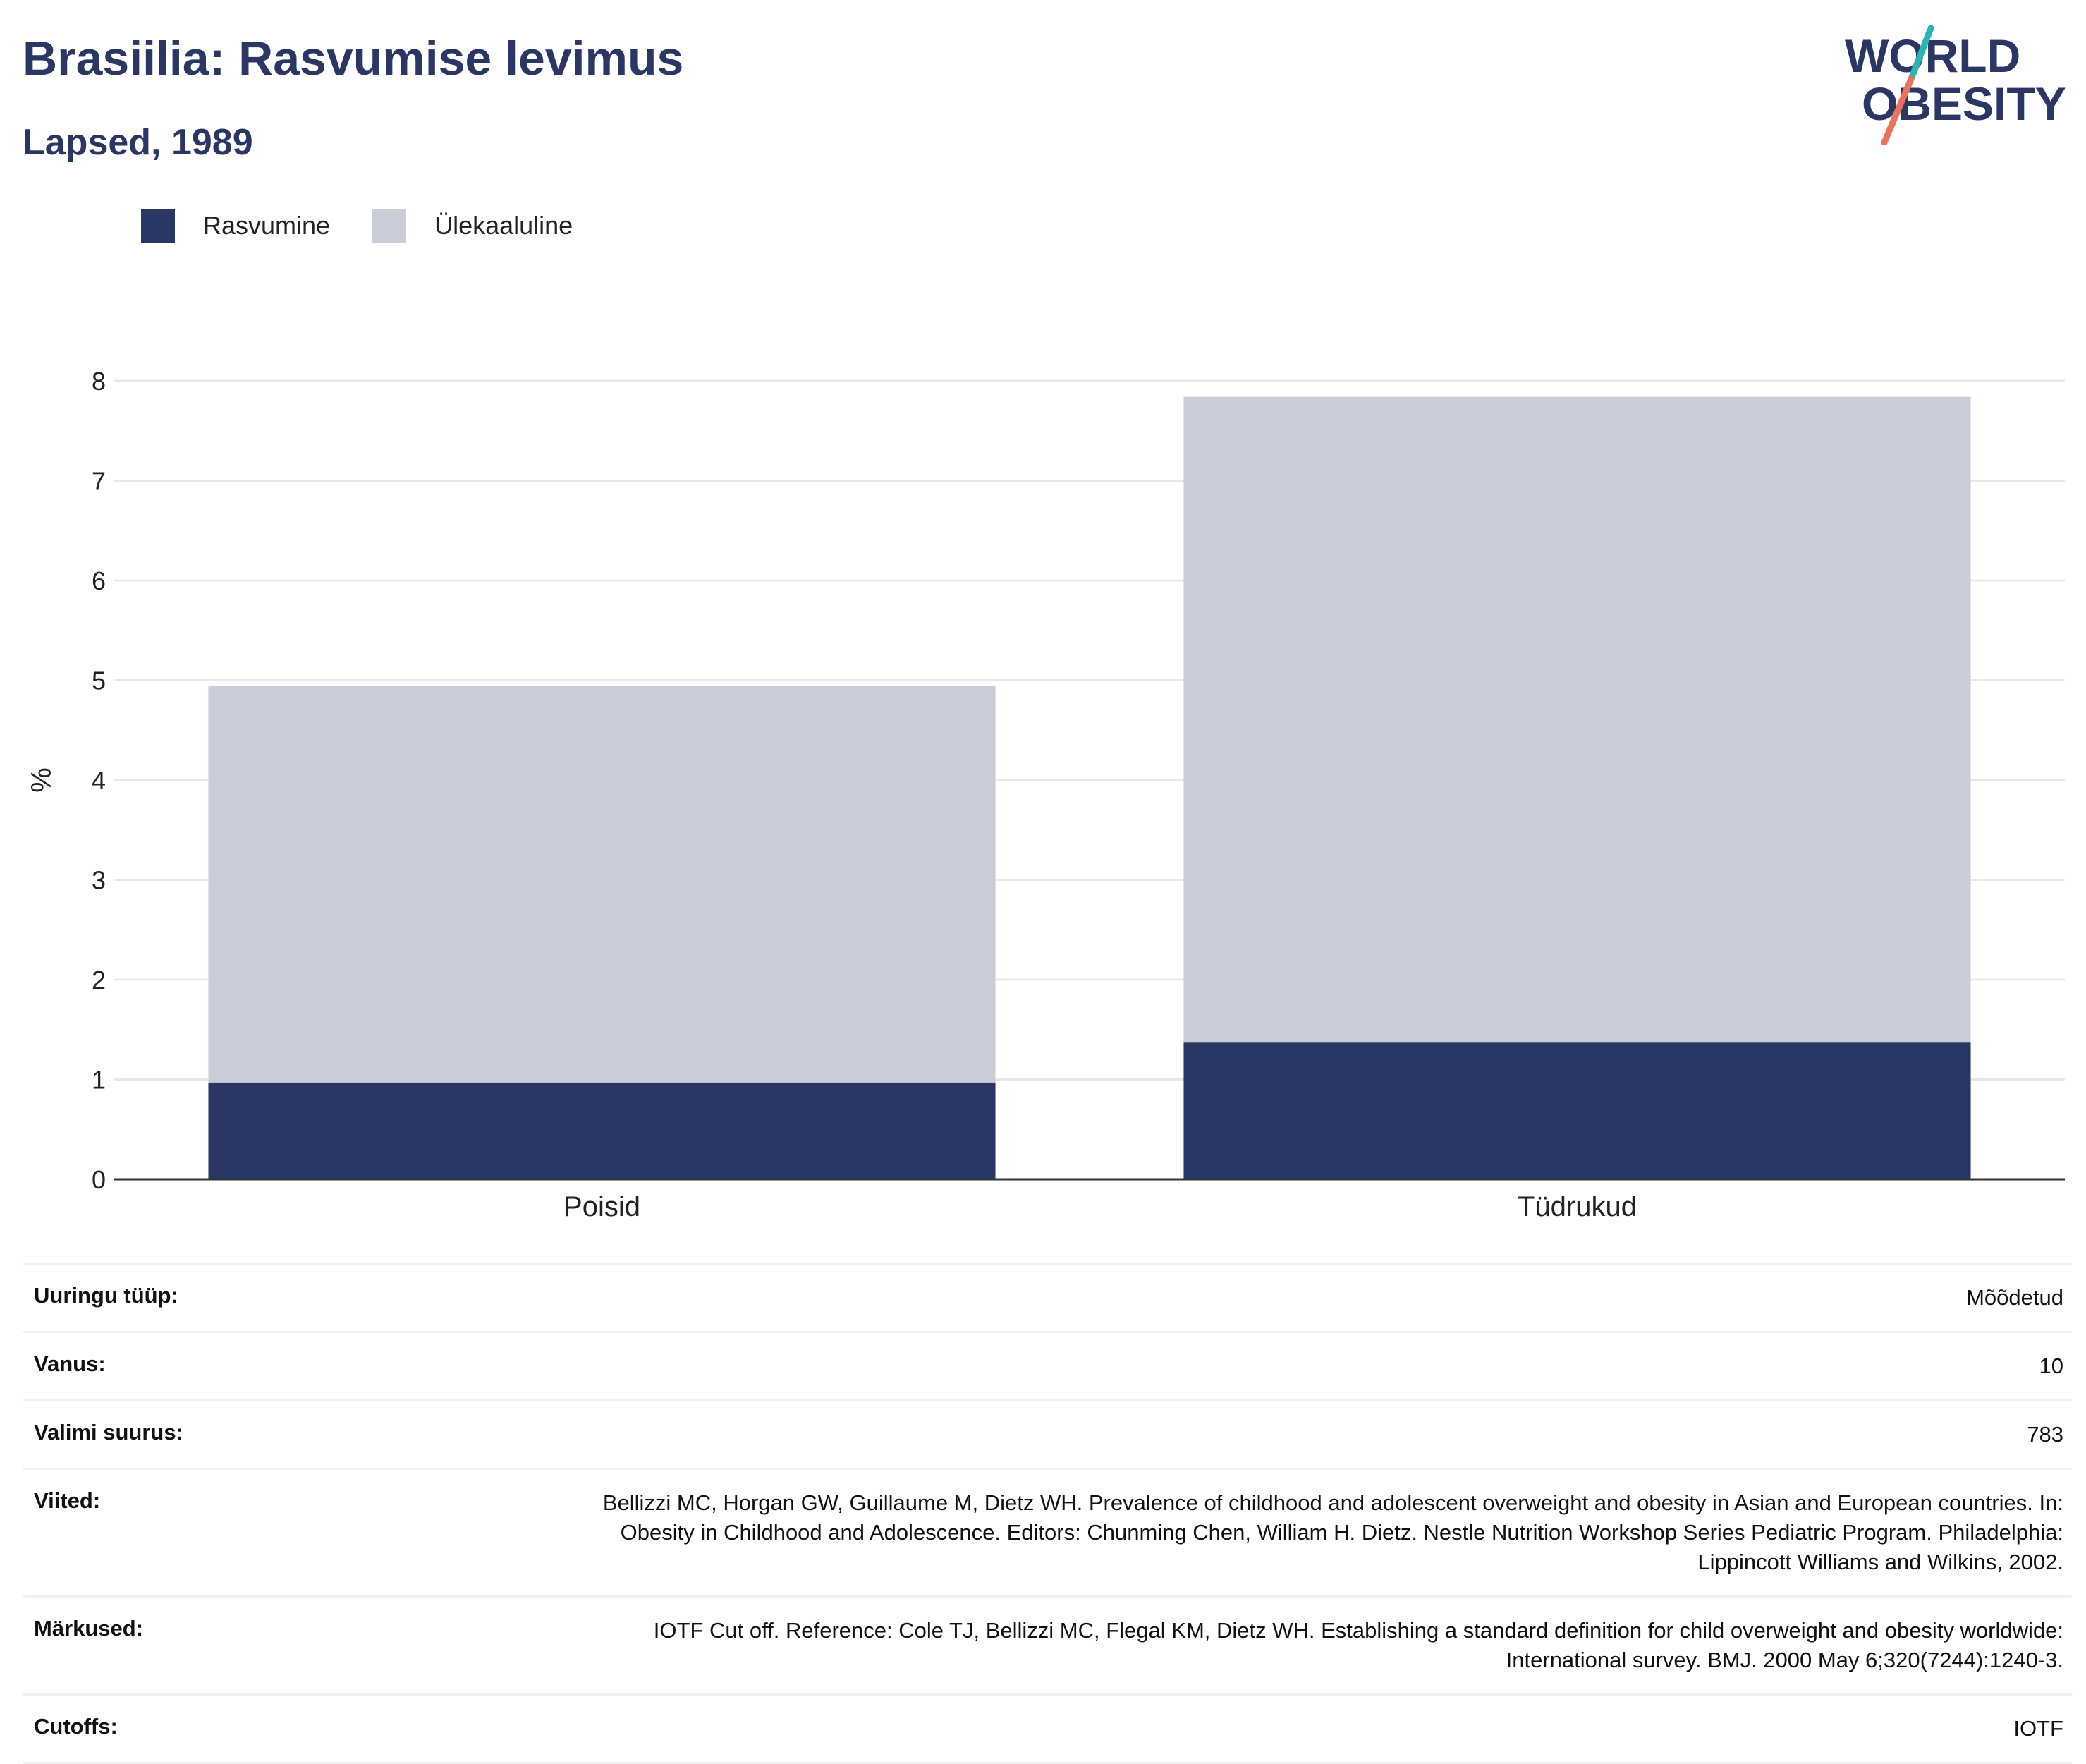 This screenshot has height=1764, width=2086. I want to click on y-axis-label: %, so click(41, 780).